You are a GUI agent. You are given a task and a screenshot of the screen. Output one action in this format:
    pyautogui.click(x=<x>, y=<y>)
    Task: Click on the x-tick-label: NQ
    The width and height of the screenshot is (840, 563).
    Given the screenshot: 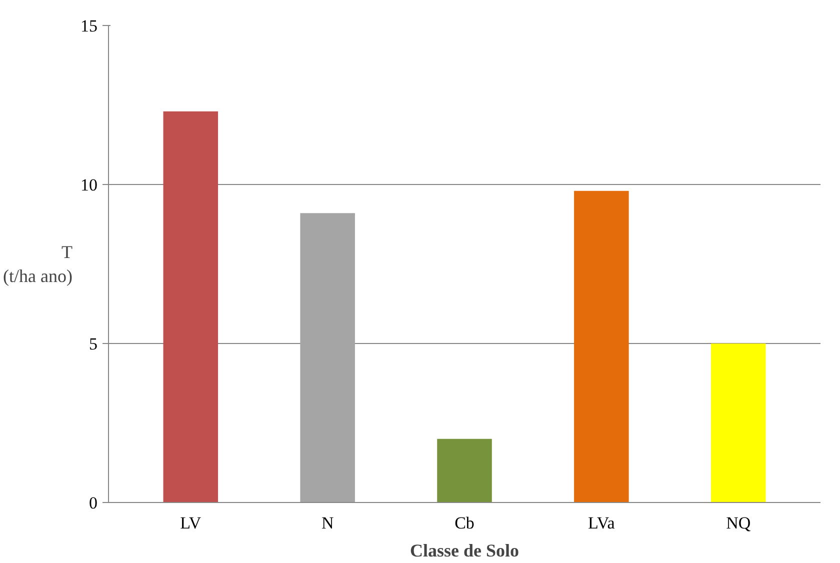 What is the action you would take?
    pyautogui.click(x=738, y=523)
    